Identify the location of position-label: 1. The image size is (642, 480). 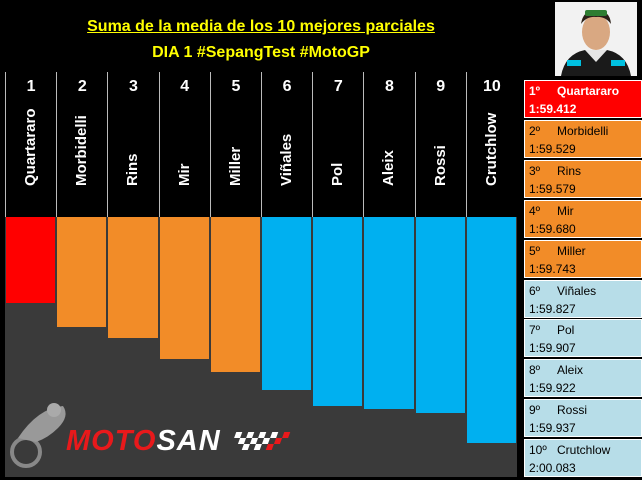
(31, 86).